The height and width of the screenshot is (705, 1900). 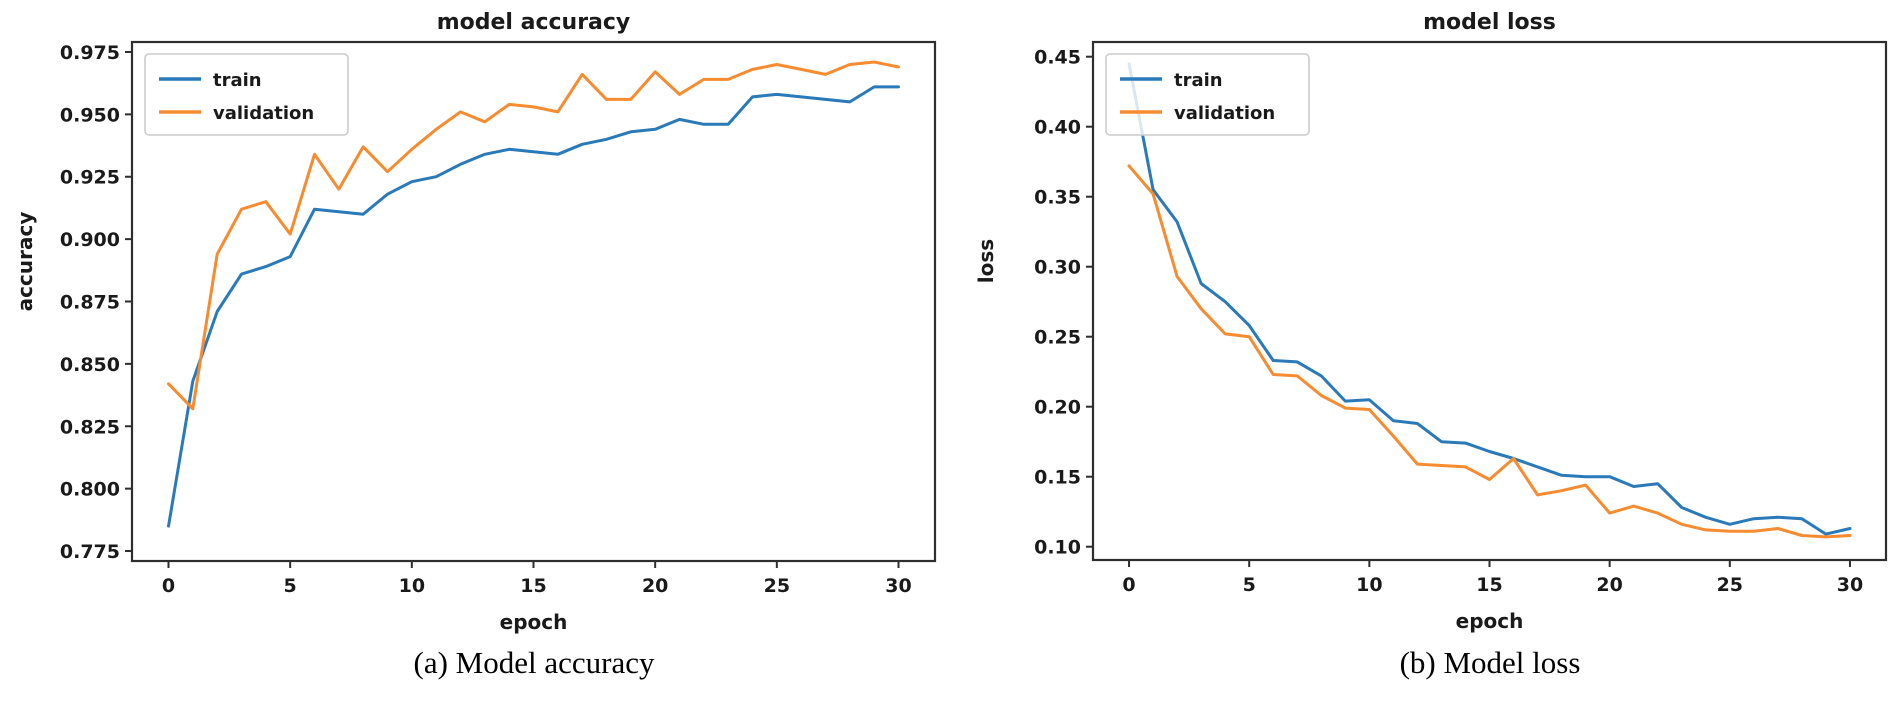 What do you see at coordinates (1057, 338) in the screenshot?
I see `y-tick-label: 0.25` at bounding box center [1057, 338].